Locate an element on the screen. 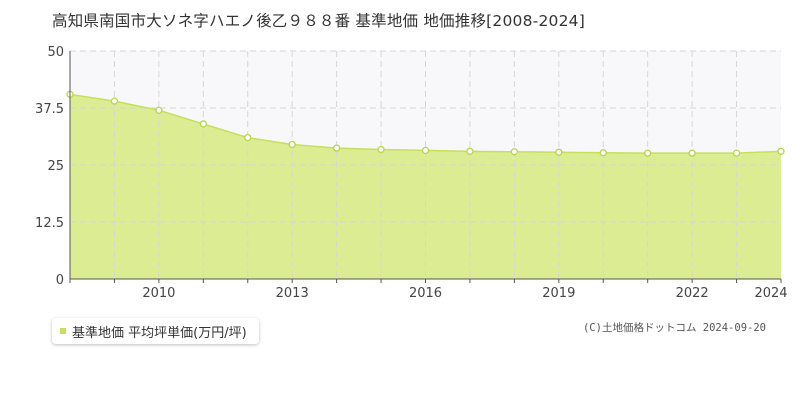  y-tick-label: 0 is located at coordinates (60, 280).